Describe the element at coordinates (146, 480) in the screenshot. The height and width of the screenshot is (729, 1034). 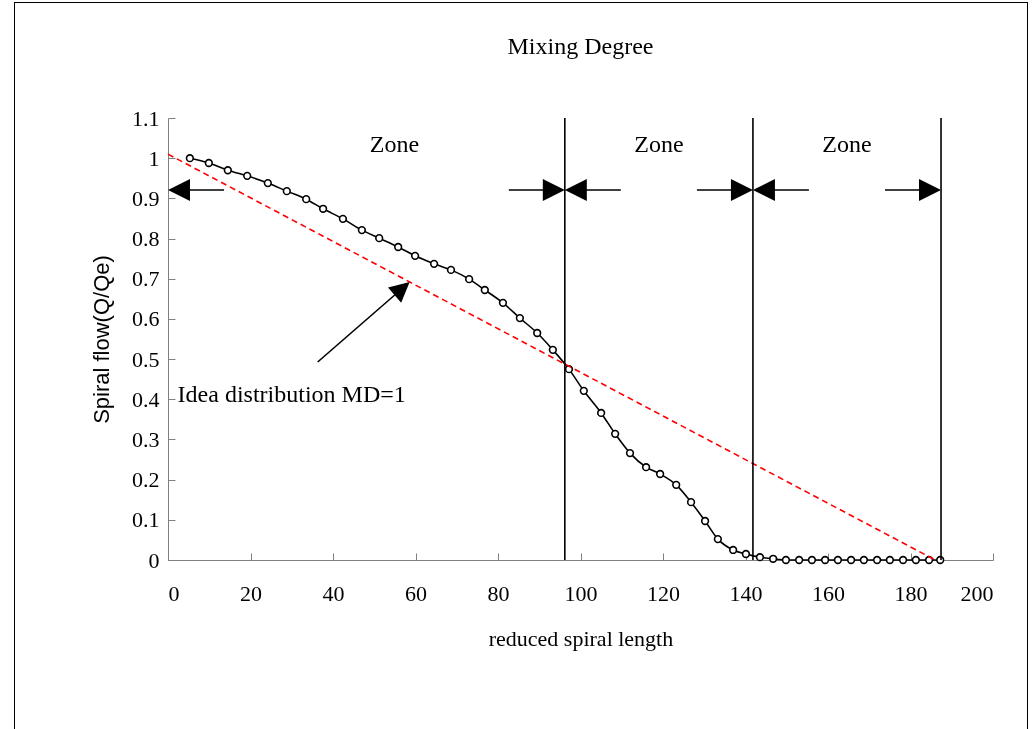
I see `y-tick-label: 0.2` at that location.